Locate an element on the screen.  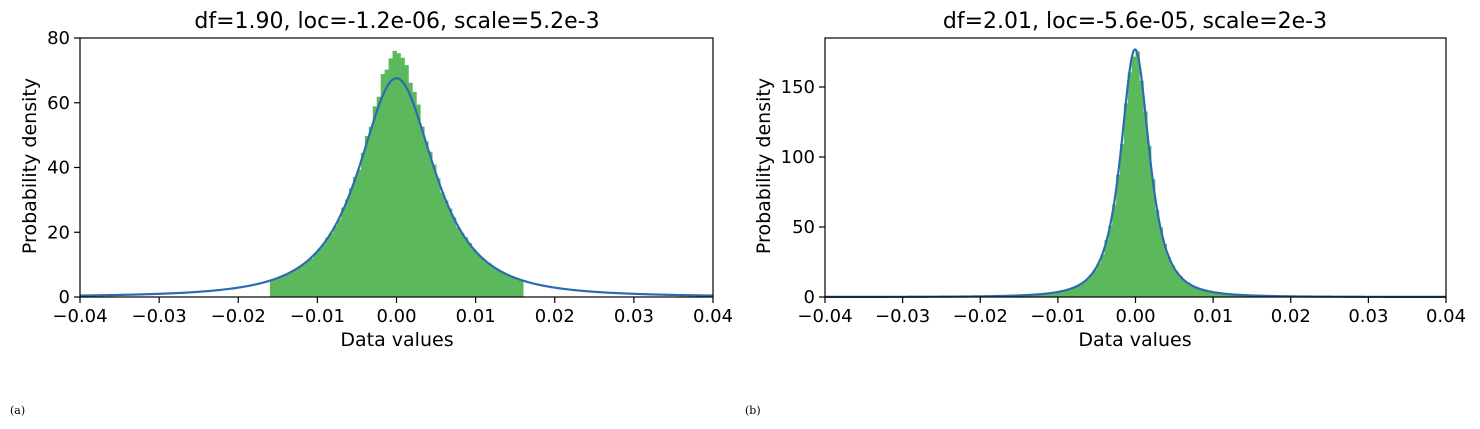
y-axis-ticks: 0 20 40 60 80 is located at coordinates (63, 168).